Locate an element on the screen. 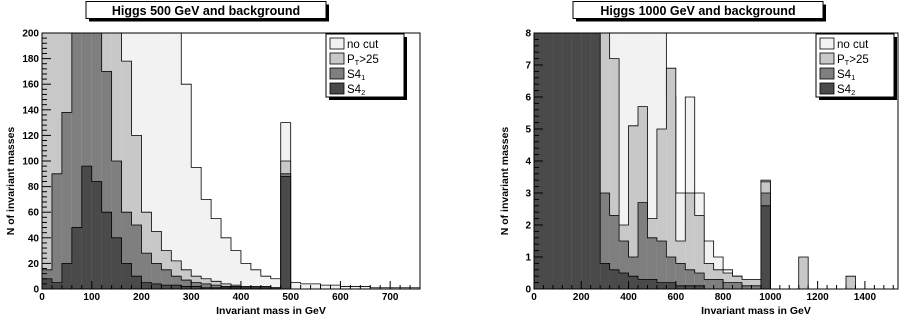 Image resolution: width=904 pixels, height=325 pixels. legend-entry: PT>25 is located at coordinates (853, 60).